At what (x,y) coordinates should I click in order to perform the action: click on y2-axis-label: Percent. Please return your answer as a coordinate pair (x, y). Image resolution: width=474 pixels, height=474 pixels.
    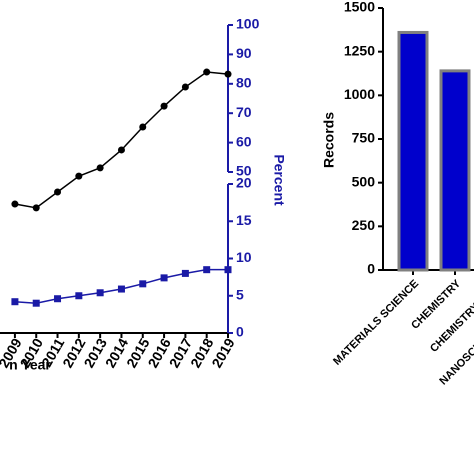
    Looking at the image, I should click on (279, 180).